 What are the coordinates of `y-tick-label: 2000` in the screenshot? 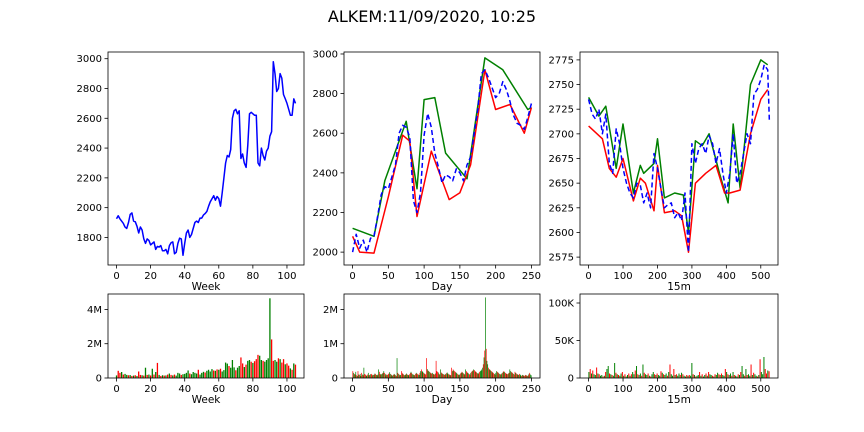 It's located at (325, 253).